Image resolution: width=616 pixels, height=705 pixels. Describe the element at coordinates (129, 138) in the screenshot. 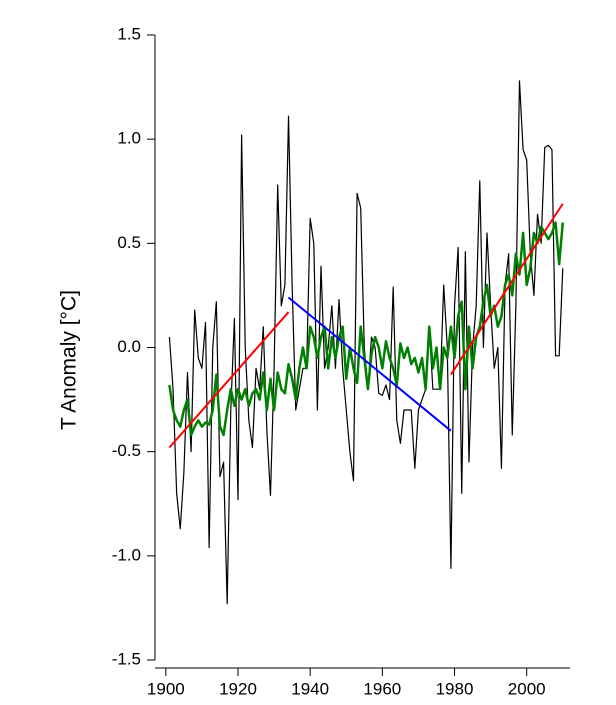

I see `y-tick-label: 1.0` at that location.